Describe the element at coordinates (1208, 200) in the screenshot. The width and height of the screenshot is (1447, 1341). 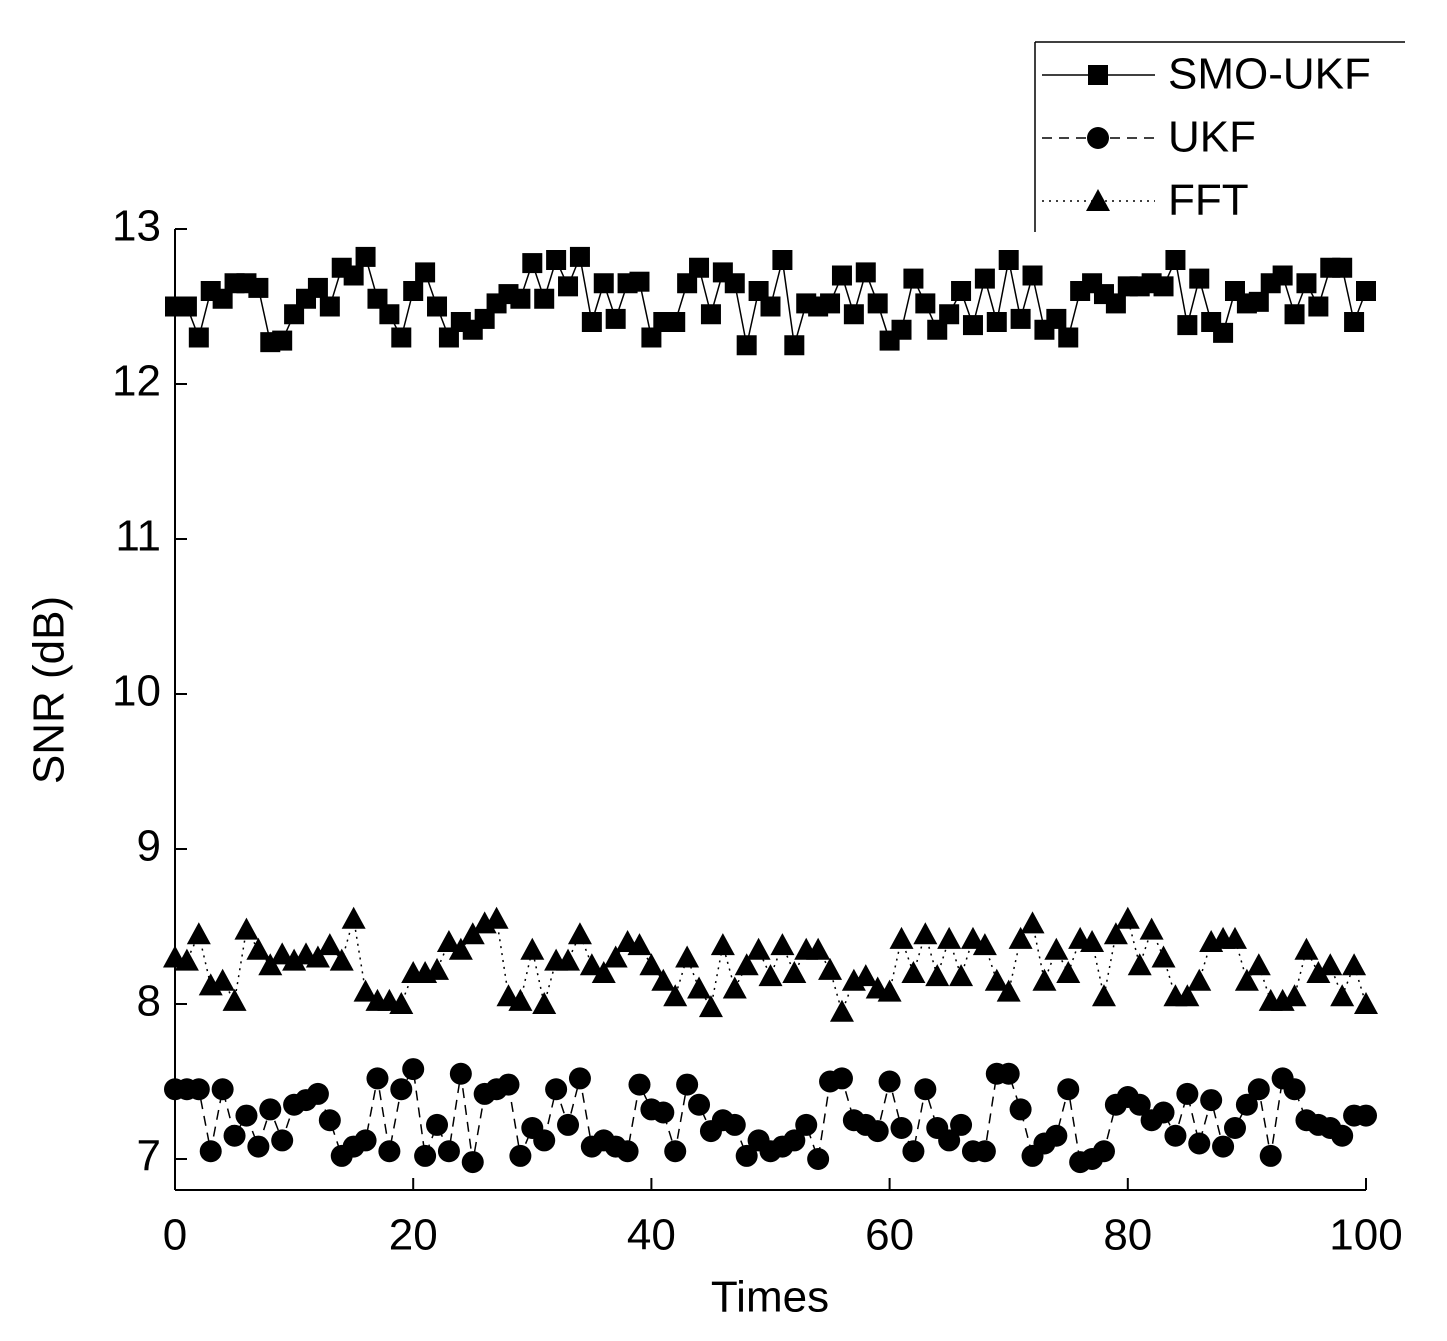
I see `legend-label: FFT` at that location.